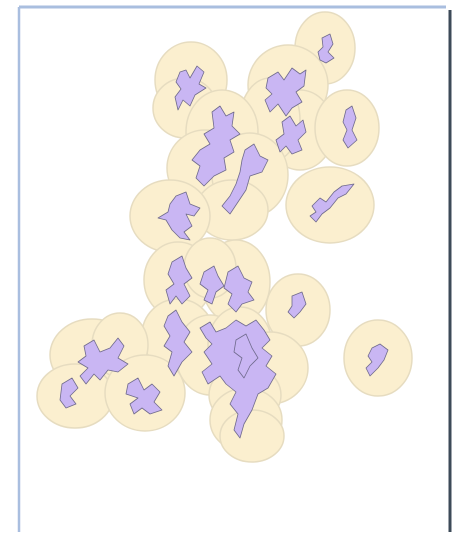 This screenshot has height=534, width=456. What do you see at coordinates (252, 436) in the screenshot?
I see `buffer-zone` at bounding box center [252, 436].